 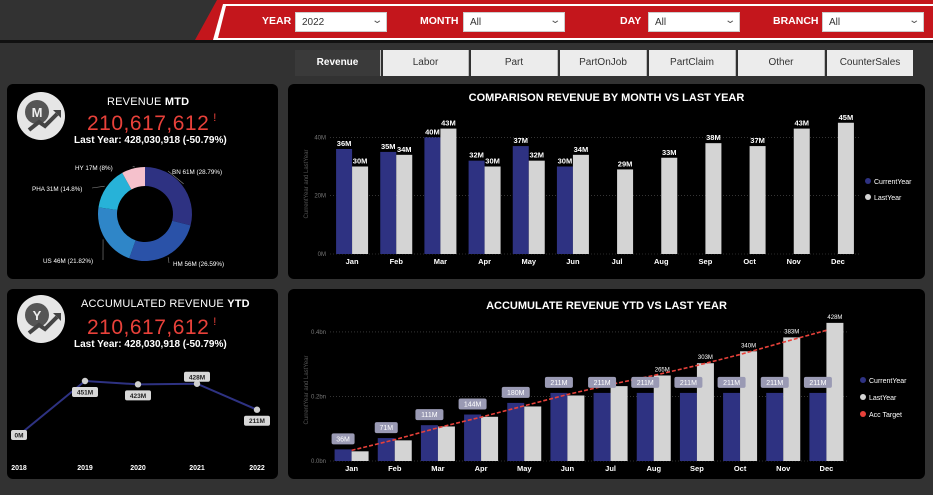 I want to click on bar-data-label: 34M, so click(x=581, y=149).